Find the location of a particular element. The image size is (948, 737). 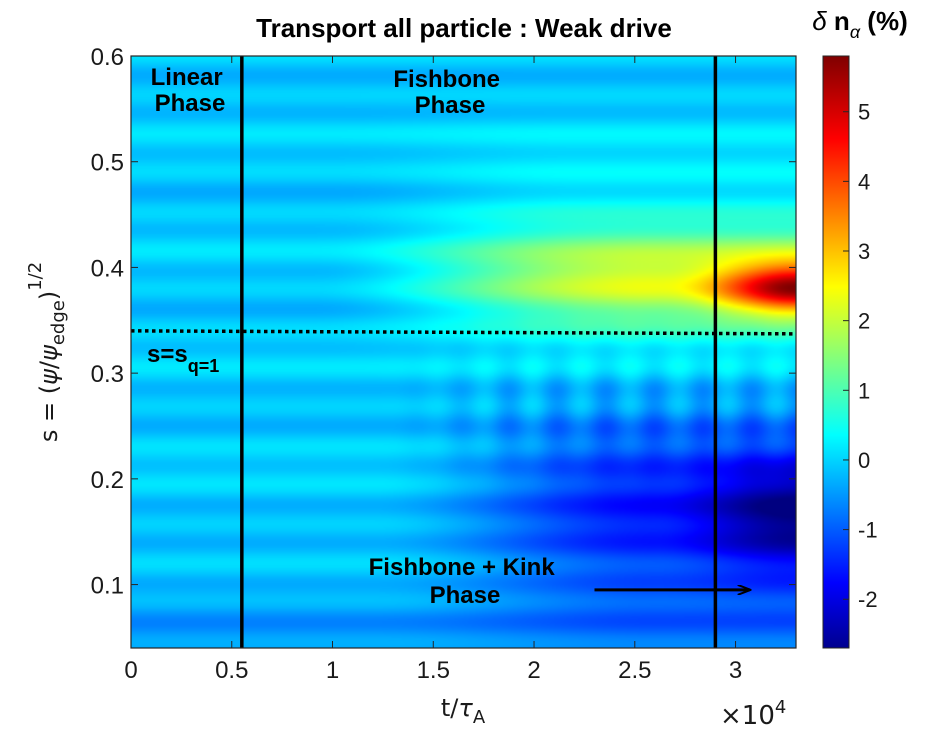

fishbone-kink-phase-label: Fishbone + Kink Phase is located at coordinates (465, 581).